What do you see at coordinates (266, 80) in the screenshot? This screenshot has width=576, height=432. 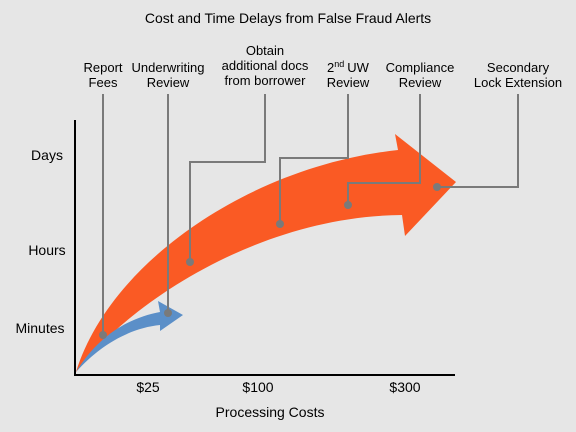 I see `callout-text: from borrower` at bounding box center [266, 80].